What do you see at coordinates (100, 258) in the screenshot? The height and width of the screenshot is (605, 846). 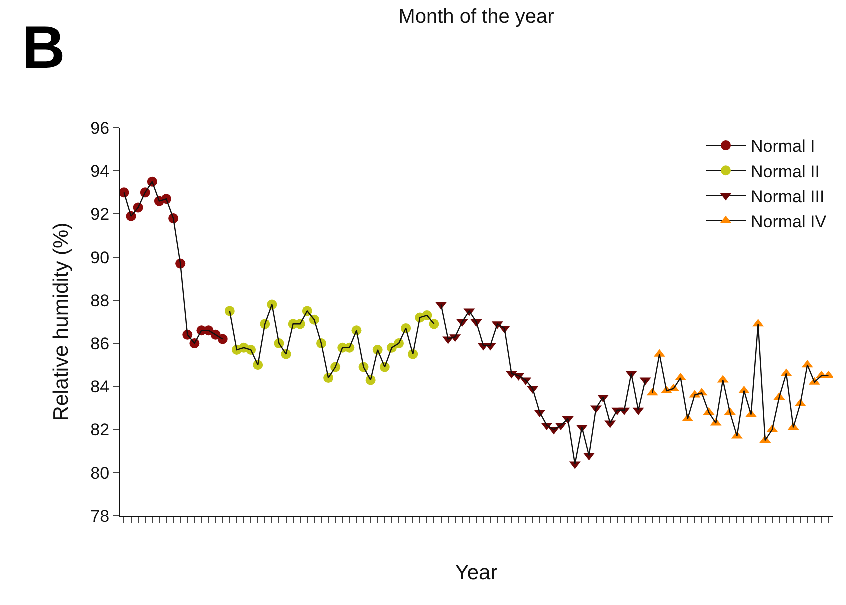 I see `y-tick-label: 90` at bounding box center [100, 258].